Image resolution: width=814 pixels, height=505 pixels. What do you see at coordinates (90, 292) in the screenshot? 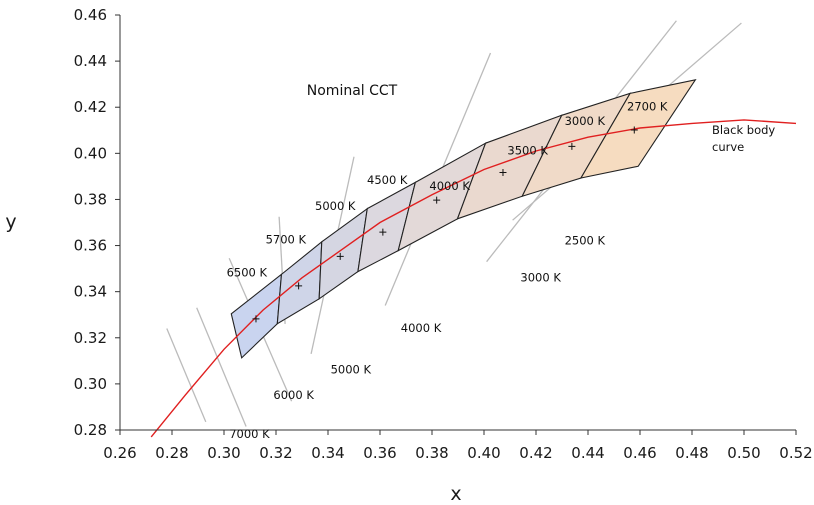
I see `y-tick-label: 0.34` at bounding box center [90, 292].